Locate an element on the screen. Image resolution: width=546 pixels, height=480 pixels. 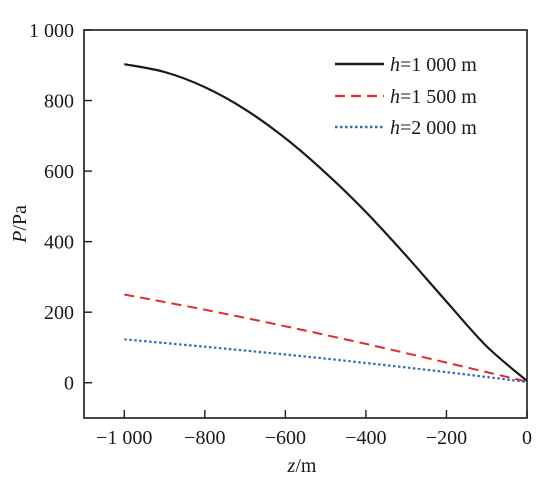
legend-label-3: h=2 000 m is located at coordinates (433, 128).